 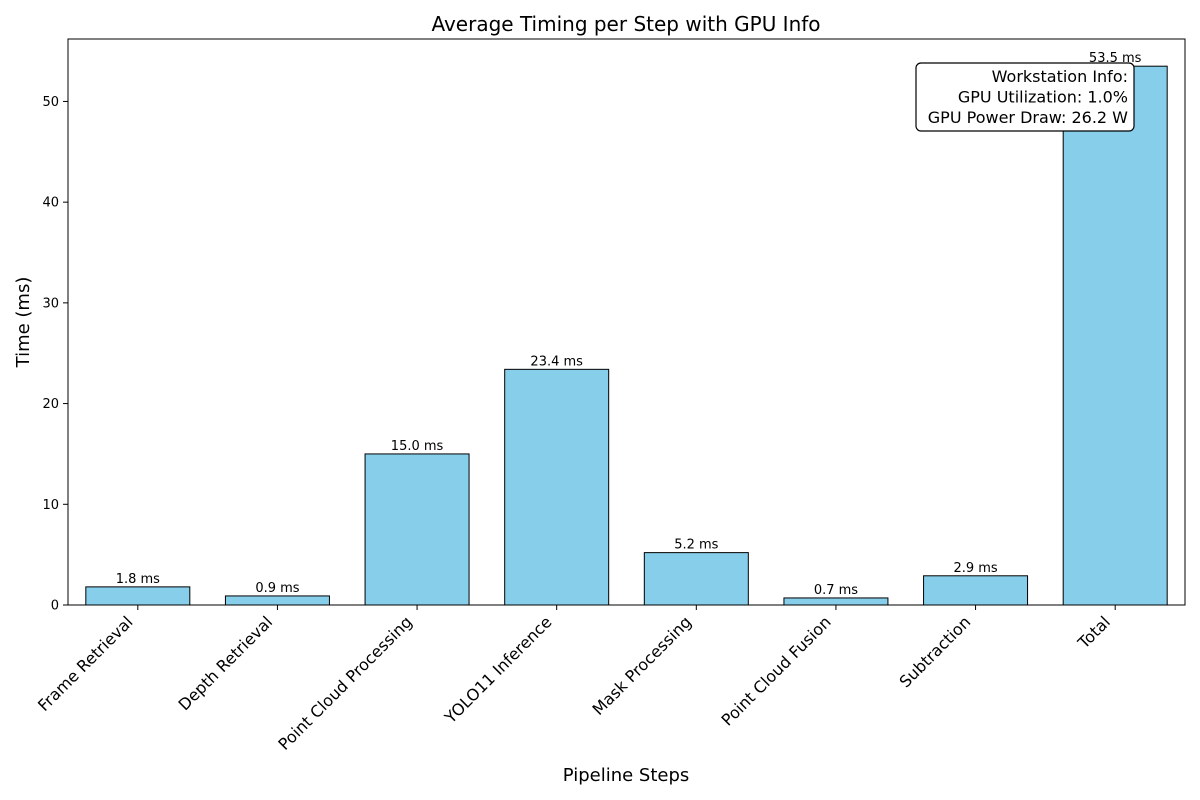 What do you see at coordinates (417, 446) in the screenshot?
I see `data-label: 15.0 ms` at bounding box center [417, 446].